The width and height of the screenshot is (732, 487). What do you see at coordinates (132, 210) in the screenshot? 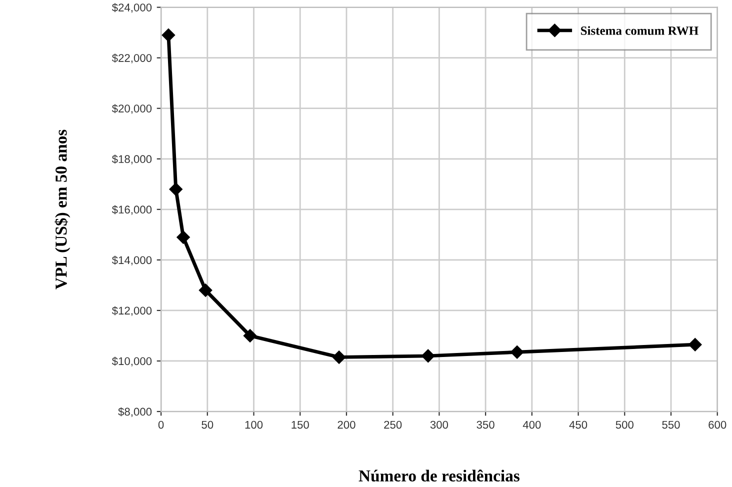
I see `y-tick-label: $16,000` at bounding box center [132, 210].